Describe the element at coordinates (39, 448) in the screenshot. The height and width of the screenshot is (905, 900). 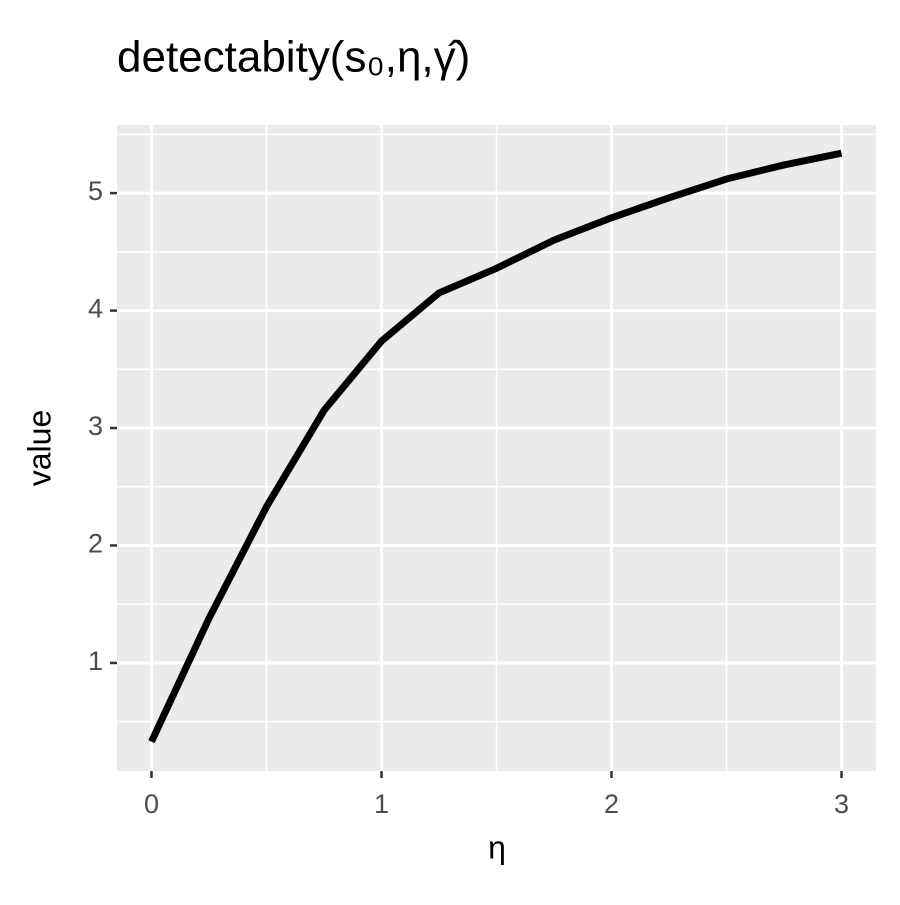
I see `y-axis-label: value` at that location.